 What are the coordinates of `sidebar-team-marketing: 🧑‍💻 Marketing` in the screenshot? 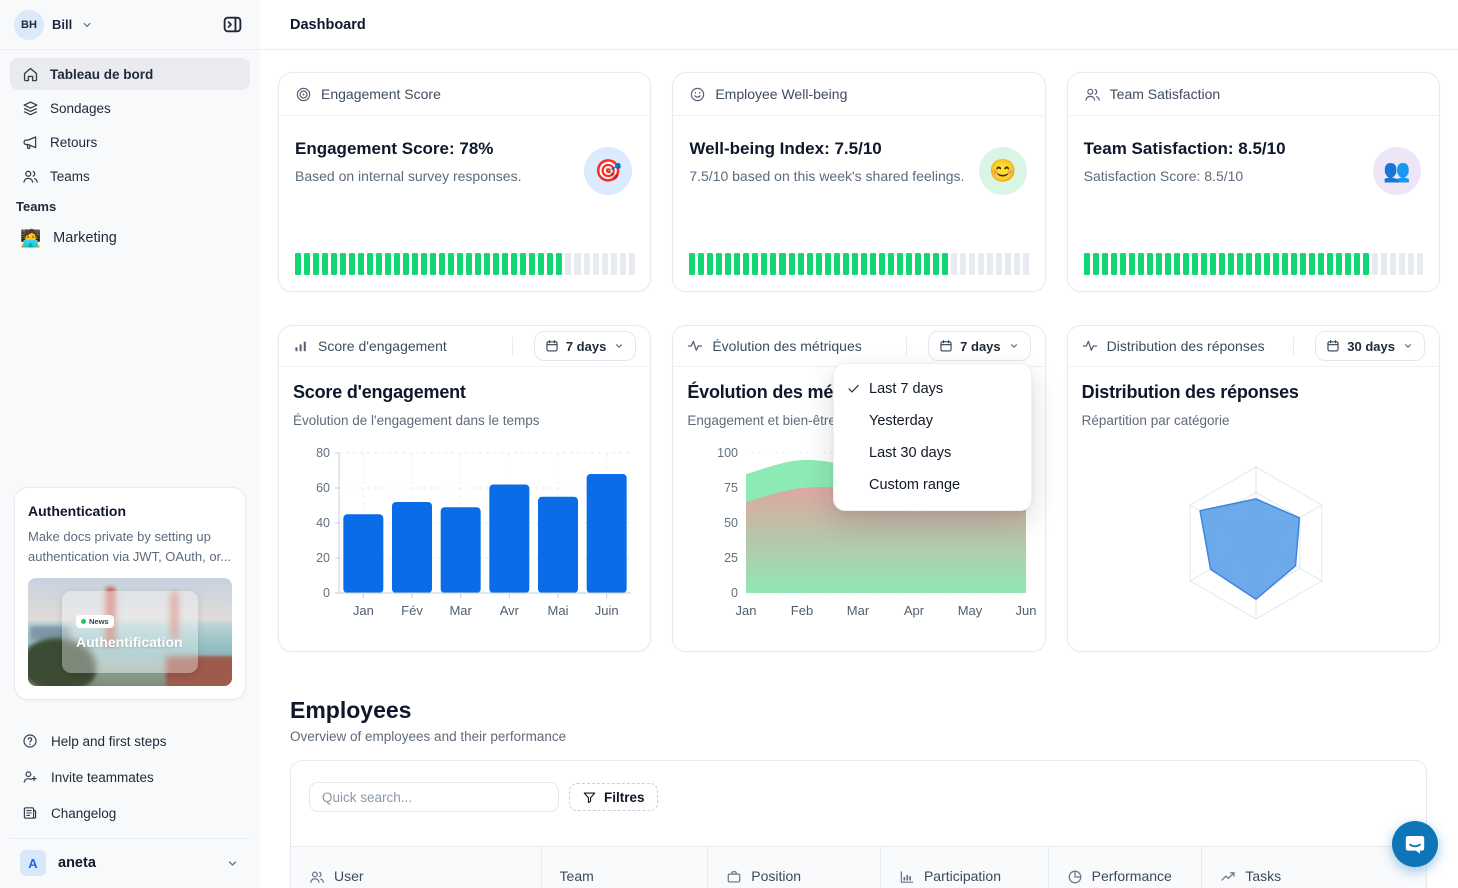 It's located at (130, 238).